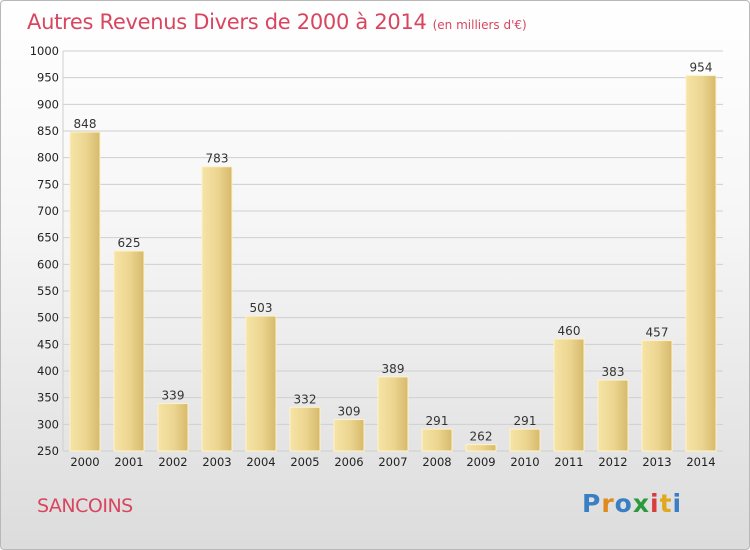 Image resolution: width=750 pixels, height=550 pixels. I want to click on value-label: 383, so click(613, 372).